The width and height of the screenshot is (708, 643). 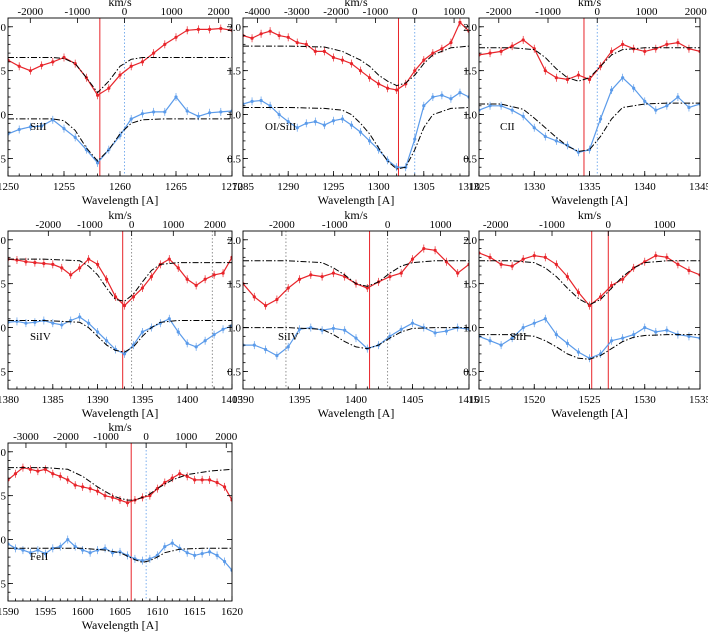 What do you see at coordinates (479, 187) in the screenshot?
I see `x-tick-label: 1325` at bounding box center [479, 187].